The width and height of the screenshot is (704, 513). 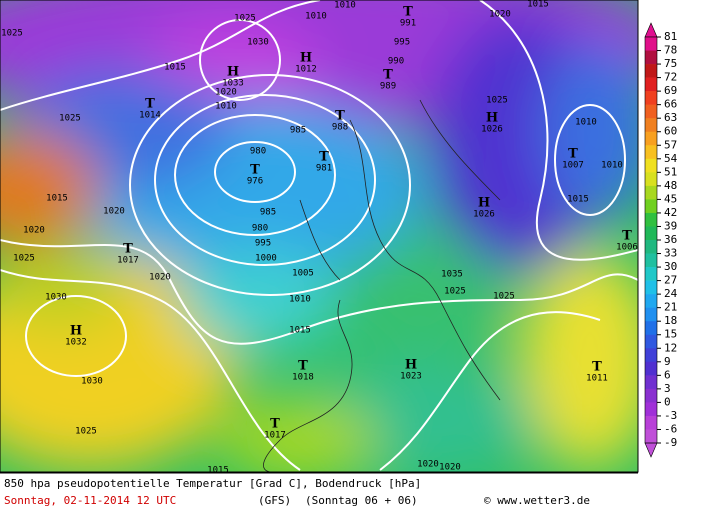 What do you see at coordinates (306, 70) in the screenshot?
I see `center-pressure: 1012` at bounding box center [306, 70].